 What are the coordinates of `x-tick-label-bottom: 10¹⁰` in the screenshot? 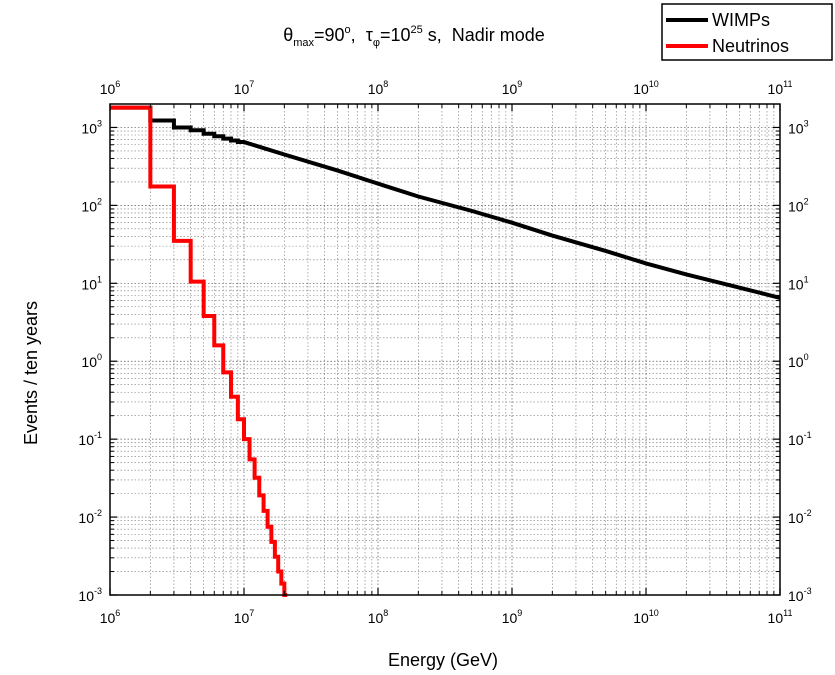 It's located at (646, 617).